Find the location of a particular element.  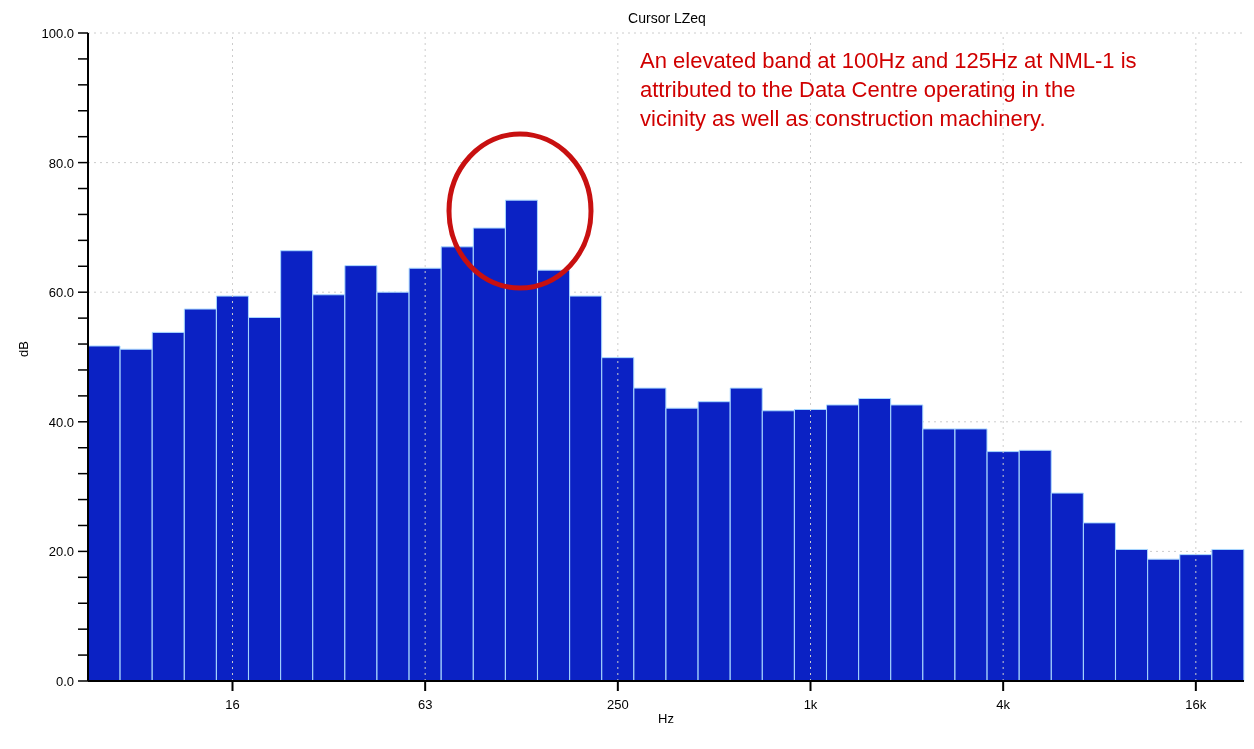

x-tick-label: 16k is located at coordinates (1196, 704).